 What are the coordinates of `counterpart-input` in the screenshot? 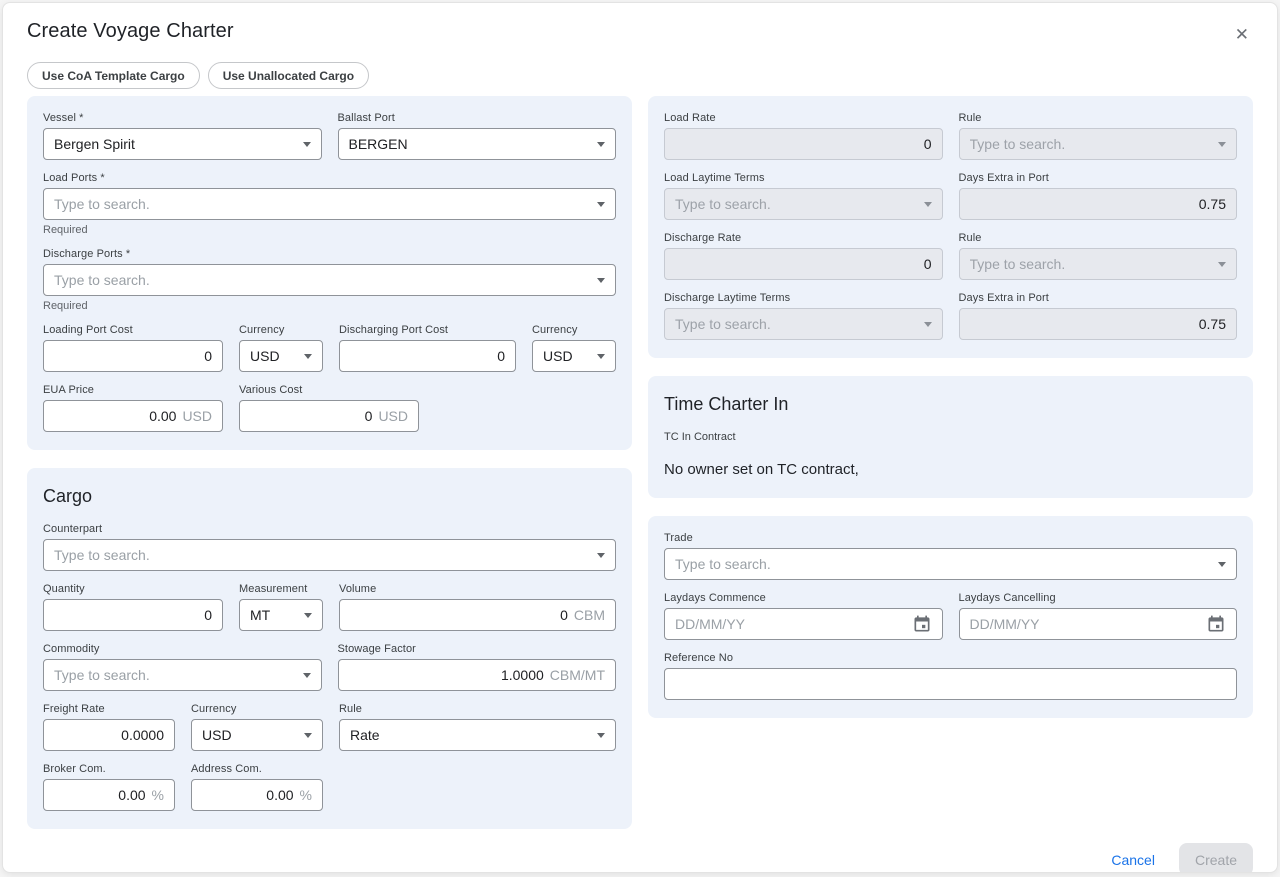 It's located at (322, 555).